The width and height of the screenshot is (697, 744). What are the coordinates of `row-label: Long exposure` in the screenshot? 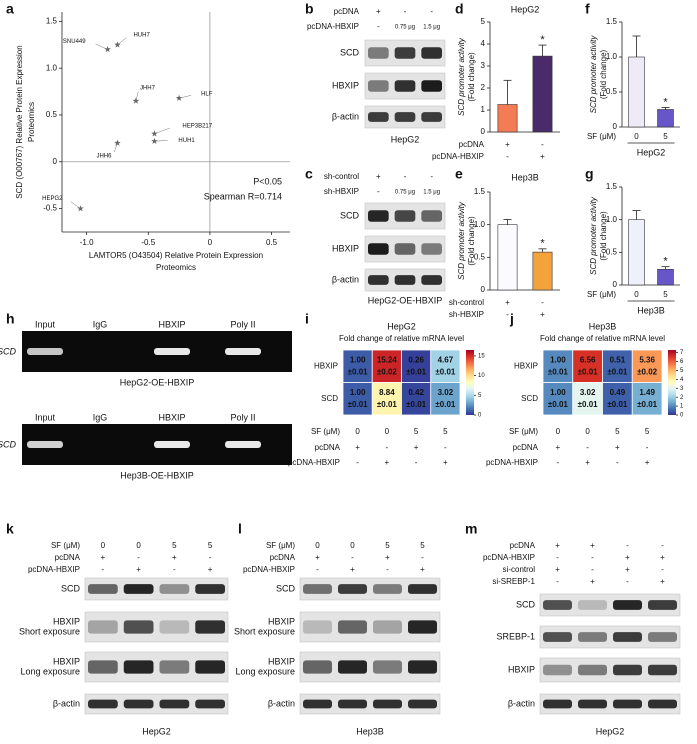 It's located at (265, 671).